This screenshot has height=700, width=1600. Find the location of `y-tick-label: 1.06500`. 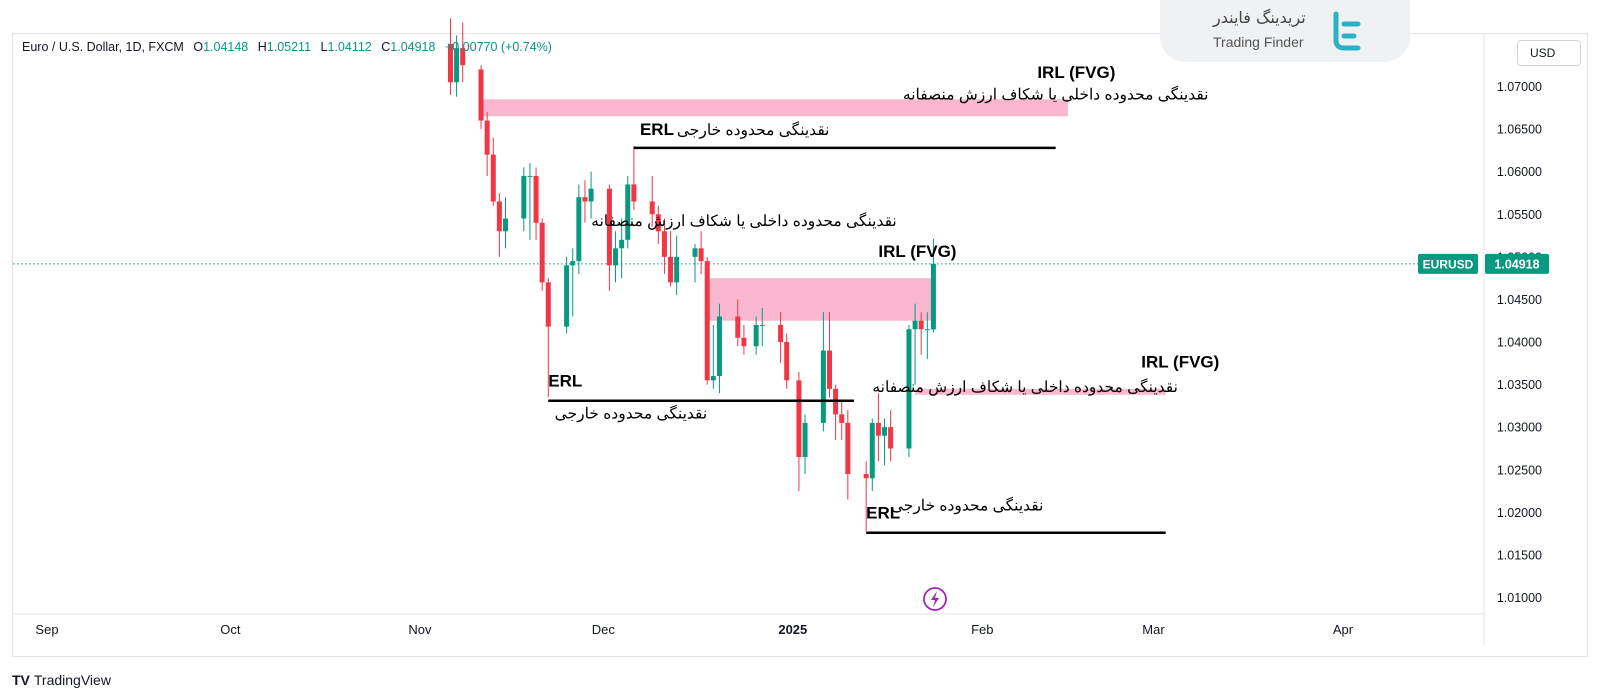

y-tick-label: 1.06500 is located at coordinates (1519, 130).